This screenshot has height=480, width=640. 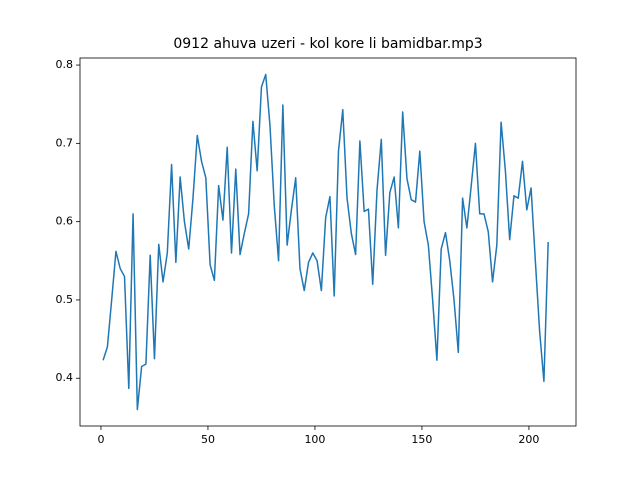 I want to click on y-tick-label: 0.6, so click(x=65, y=221).